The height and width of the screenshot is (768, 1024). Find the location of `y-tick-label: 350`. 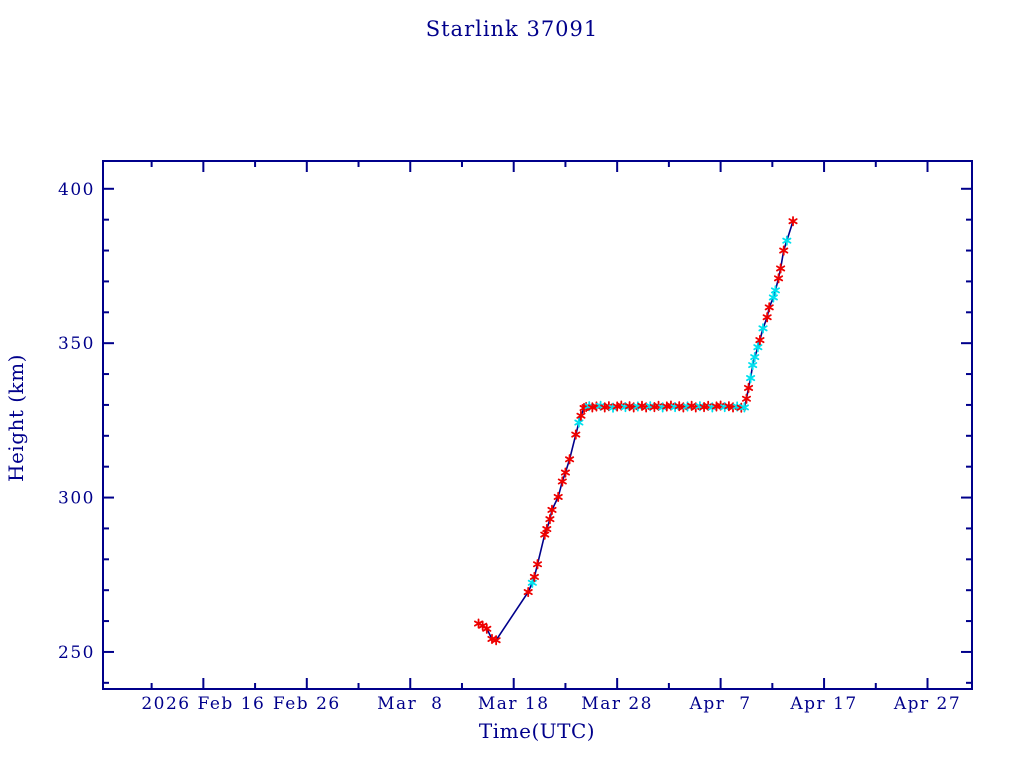

y-tick-label: 350 is located at coordinates (76, 344).